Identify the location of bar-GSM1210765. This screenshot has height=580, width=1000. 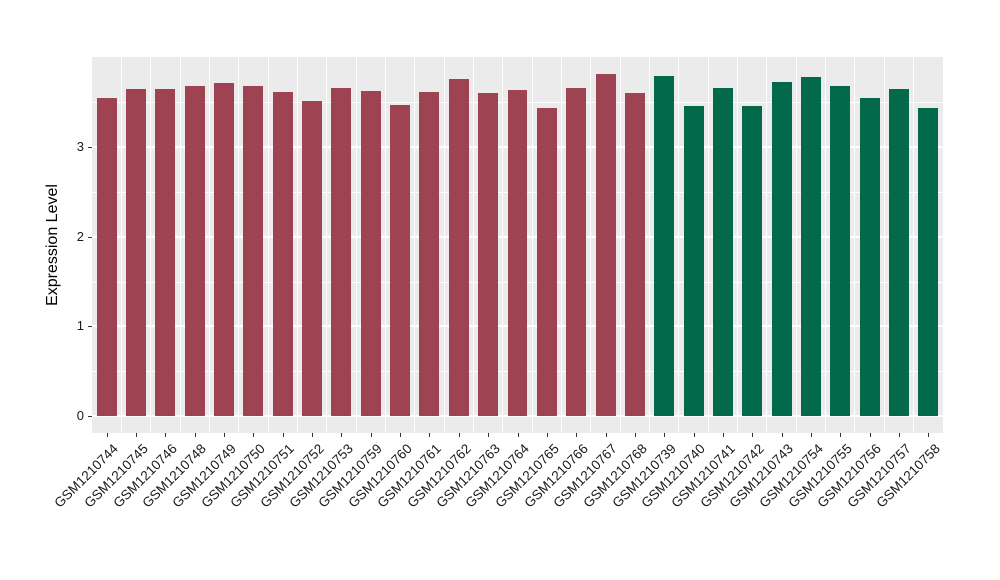
(546, 261).